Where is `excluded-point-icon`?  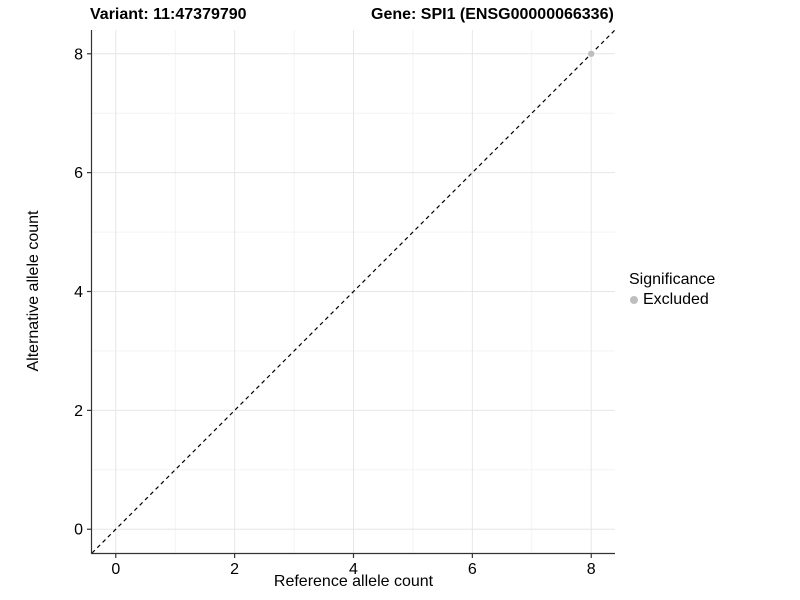
excluded-point-icon is located at coordinates (634, 300).